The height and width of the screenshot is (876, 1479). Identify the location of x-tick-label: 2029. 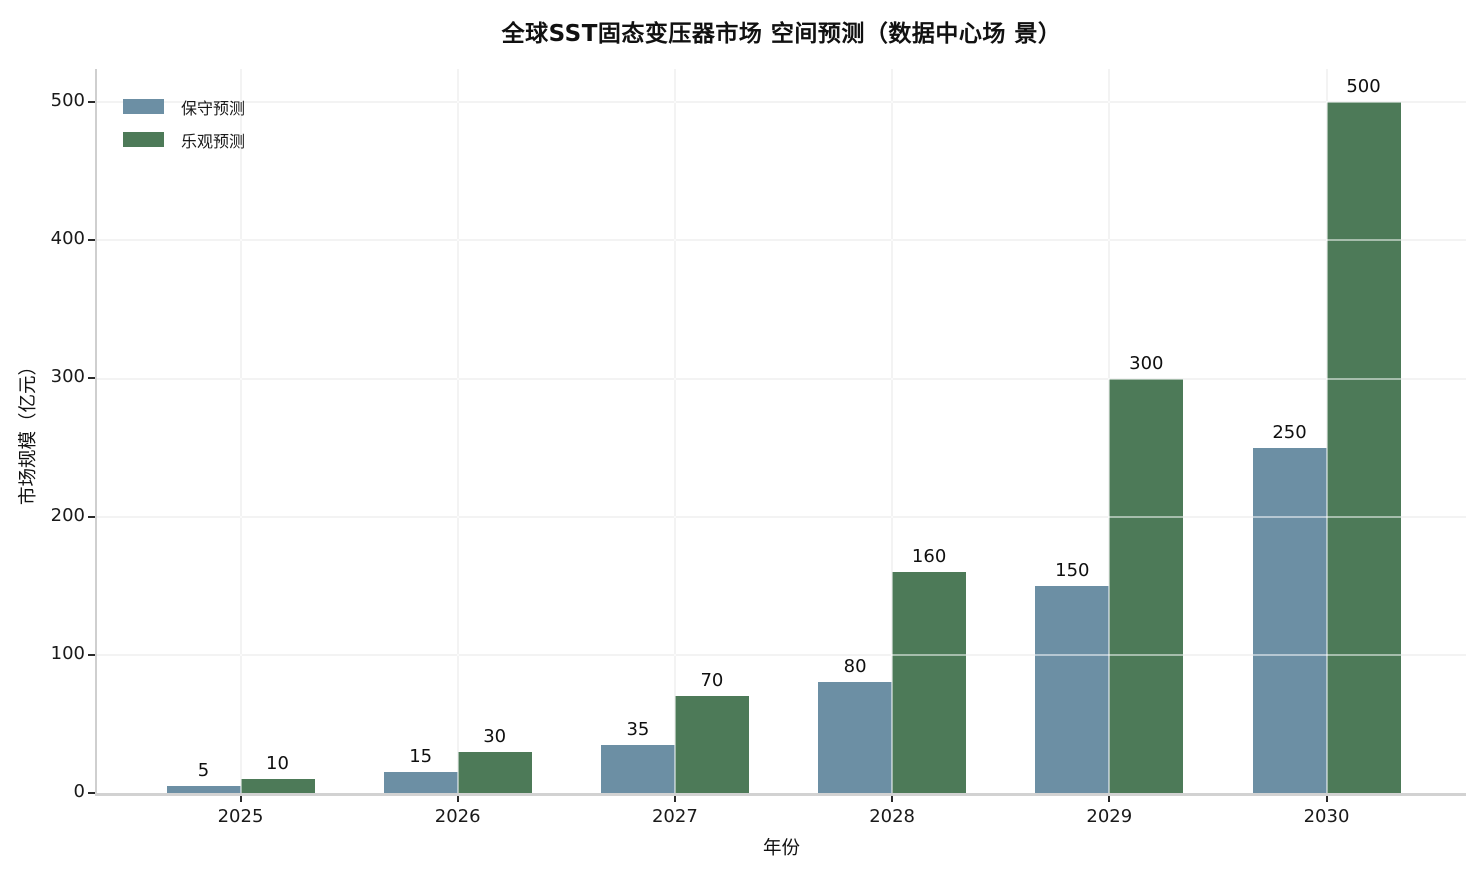
(1109, 816).